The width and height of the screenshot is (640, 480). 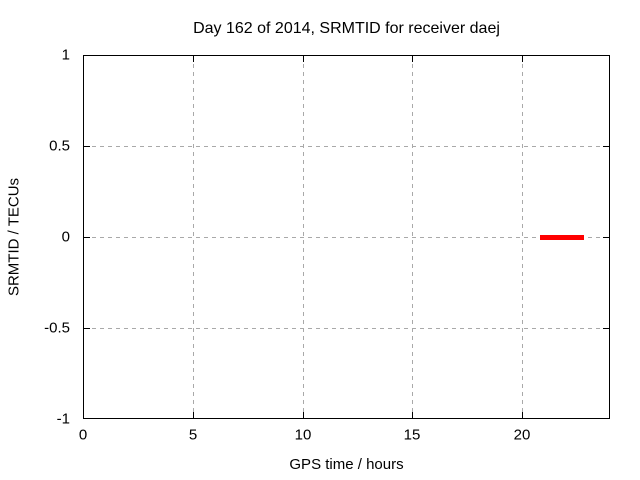 What do you see at coordinates (63, 419) in the screenshot?
I see `y-tick-label: -1` at bounding box center [63, 419].